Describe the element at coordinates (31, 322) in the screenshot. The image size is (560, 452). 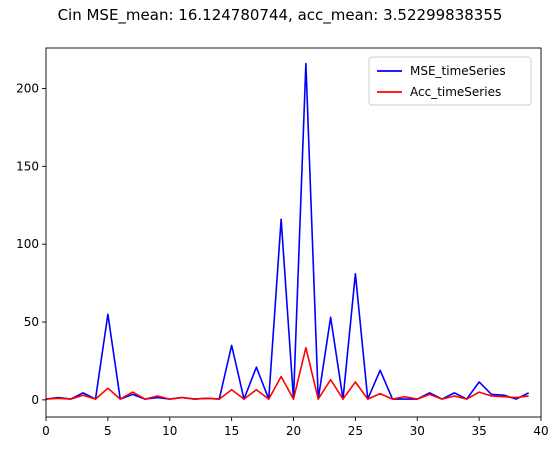
I see `y-tick-label: 50` at that location.